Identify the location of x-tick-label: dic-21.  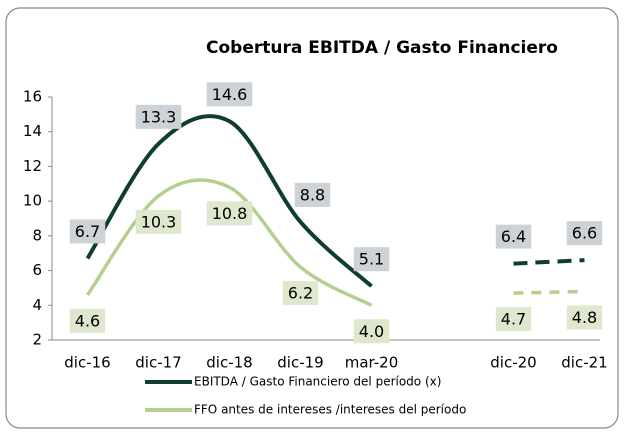
(584, 363).